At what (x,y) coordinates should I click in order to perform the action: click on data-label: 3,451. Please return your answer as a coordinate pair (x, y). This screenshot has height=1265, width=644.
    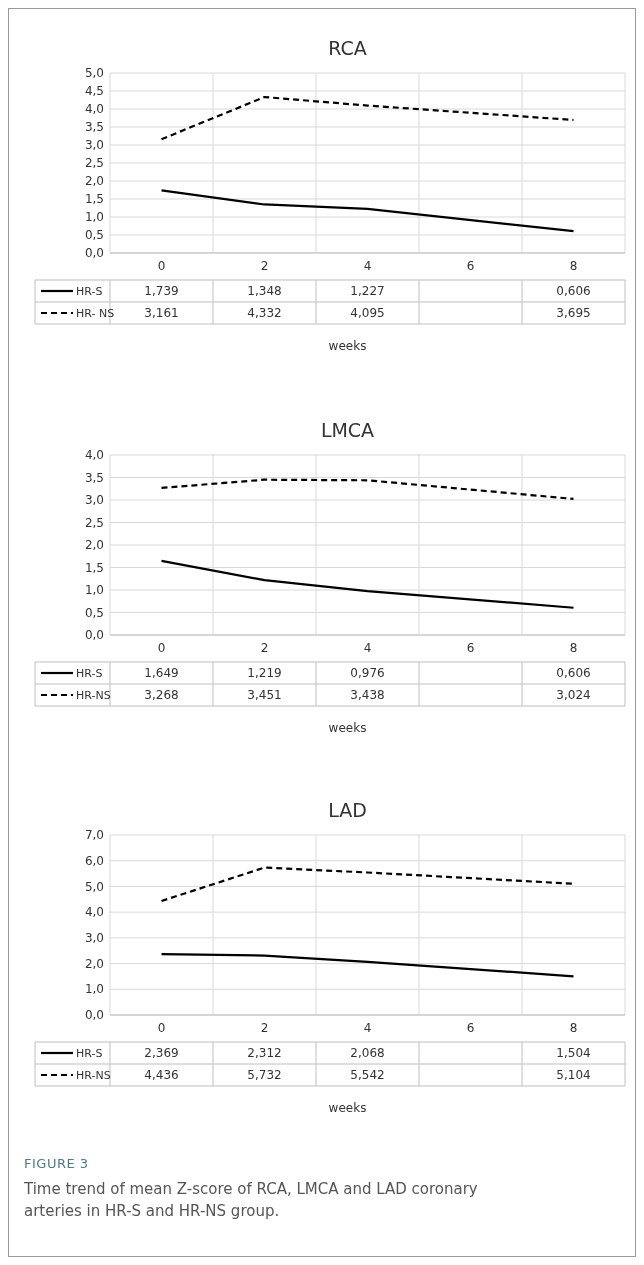
    Looking at the image, I should click on (264, 695).